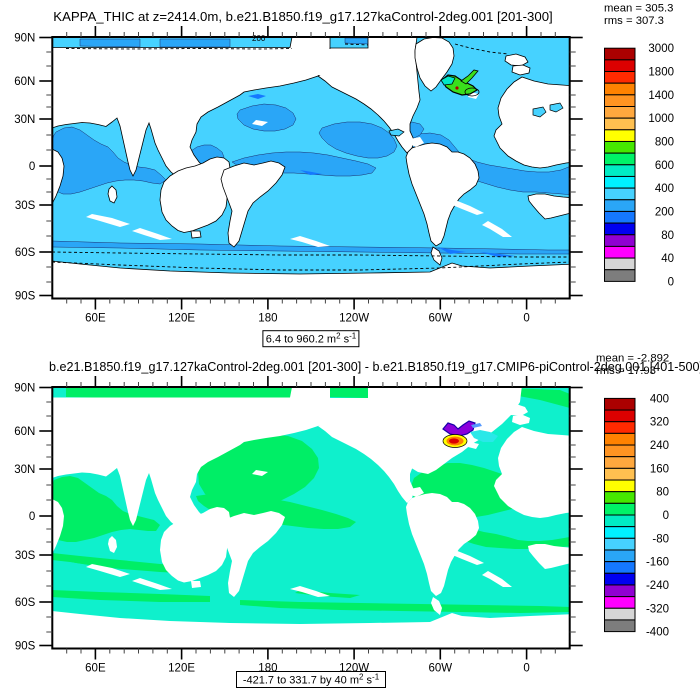 This screenshot has width=700, height=700. I want to click on svg-text: -400, so click(657, 633).